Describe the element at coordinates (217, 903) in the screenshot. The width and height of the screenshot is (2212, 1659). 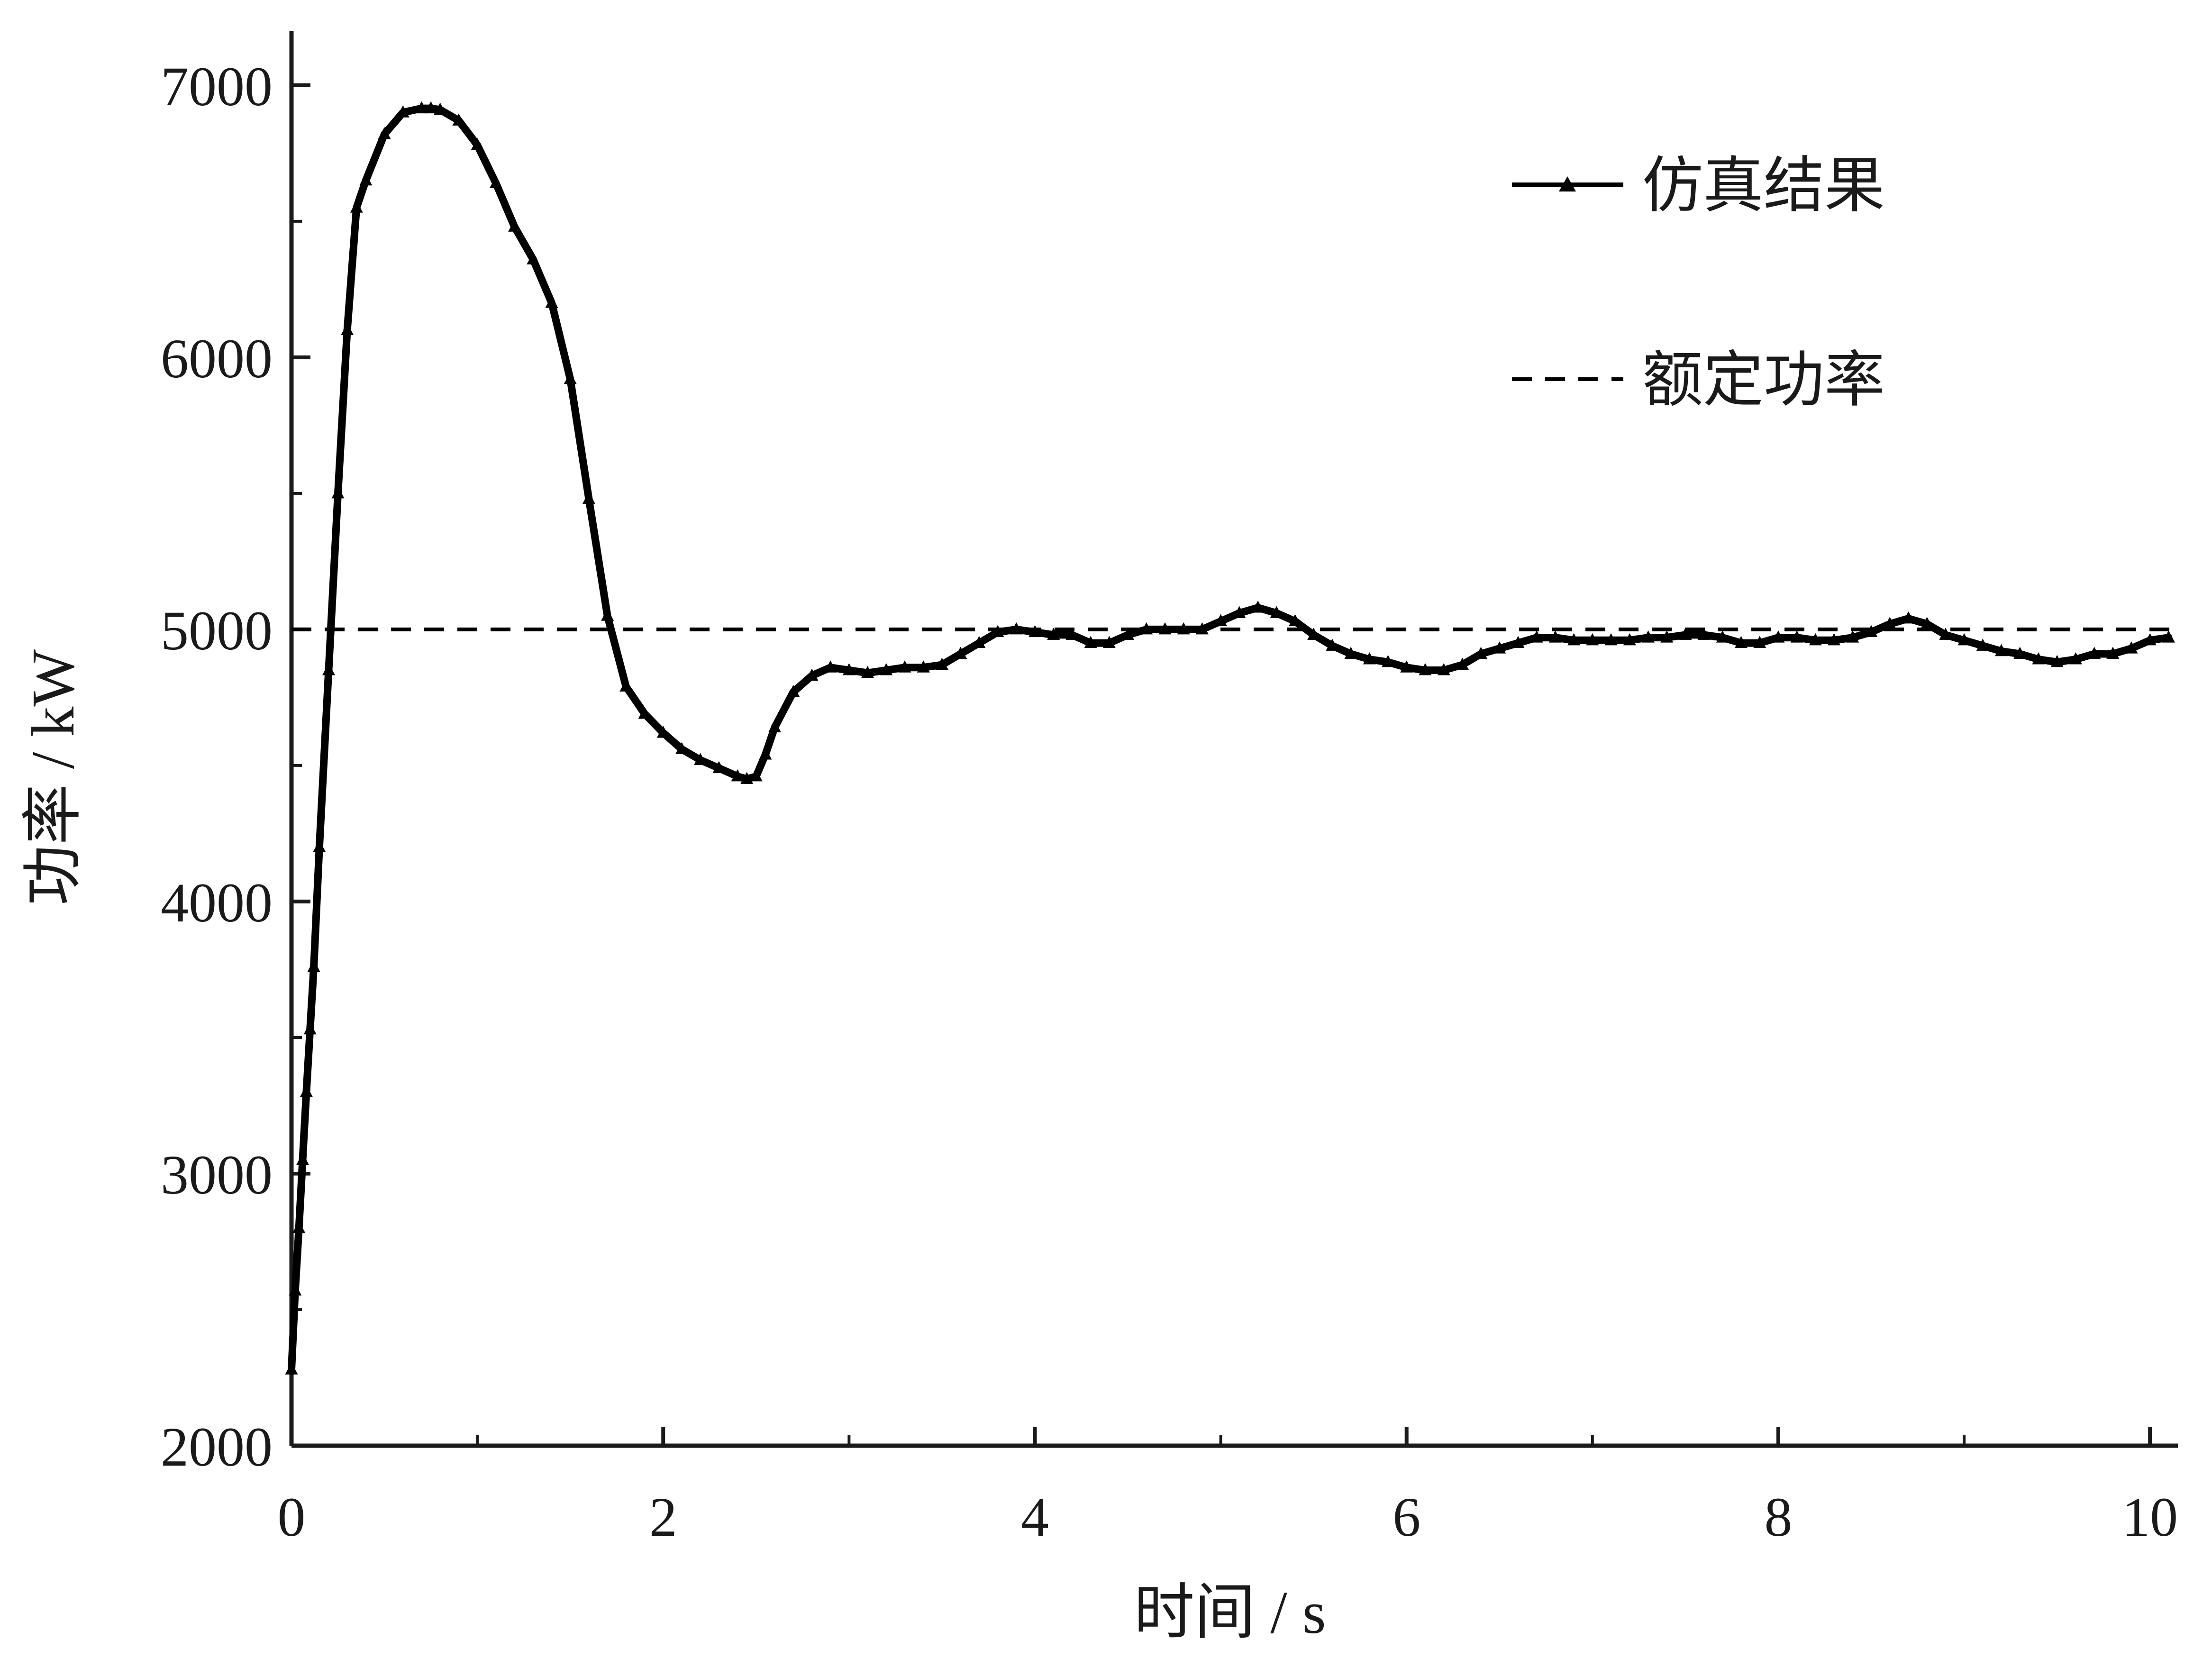
I see `y-tick-label: 4000` at that location.